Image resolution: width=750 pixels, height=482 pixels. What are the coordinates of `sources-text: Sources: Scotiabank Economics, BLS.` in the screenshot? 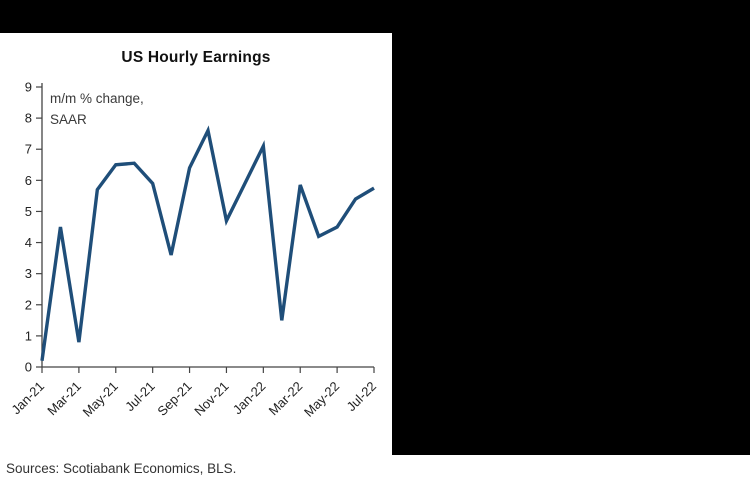 It's located at (121, 468).